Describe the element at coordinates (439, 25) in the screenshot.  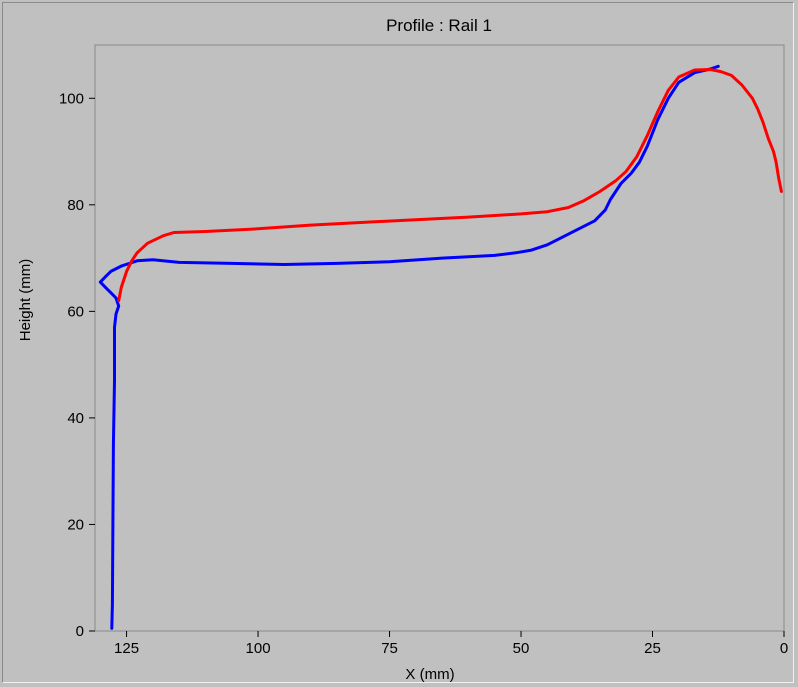
I see `chart-title: Profile : Rail 1` at that location.